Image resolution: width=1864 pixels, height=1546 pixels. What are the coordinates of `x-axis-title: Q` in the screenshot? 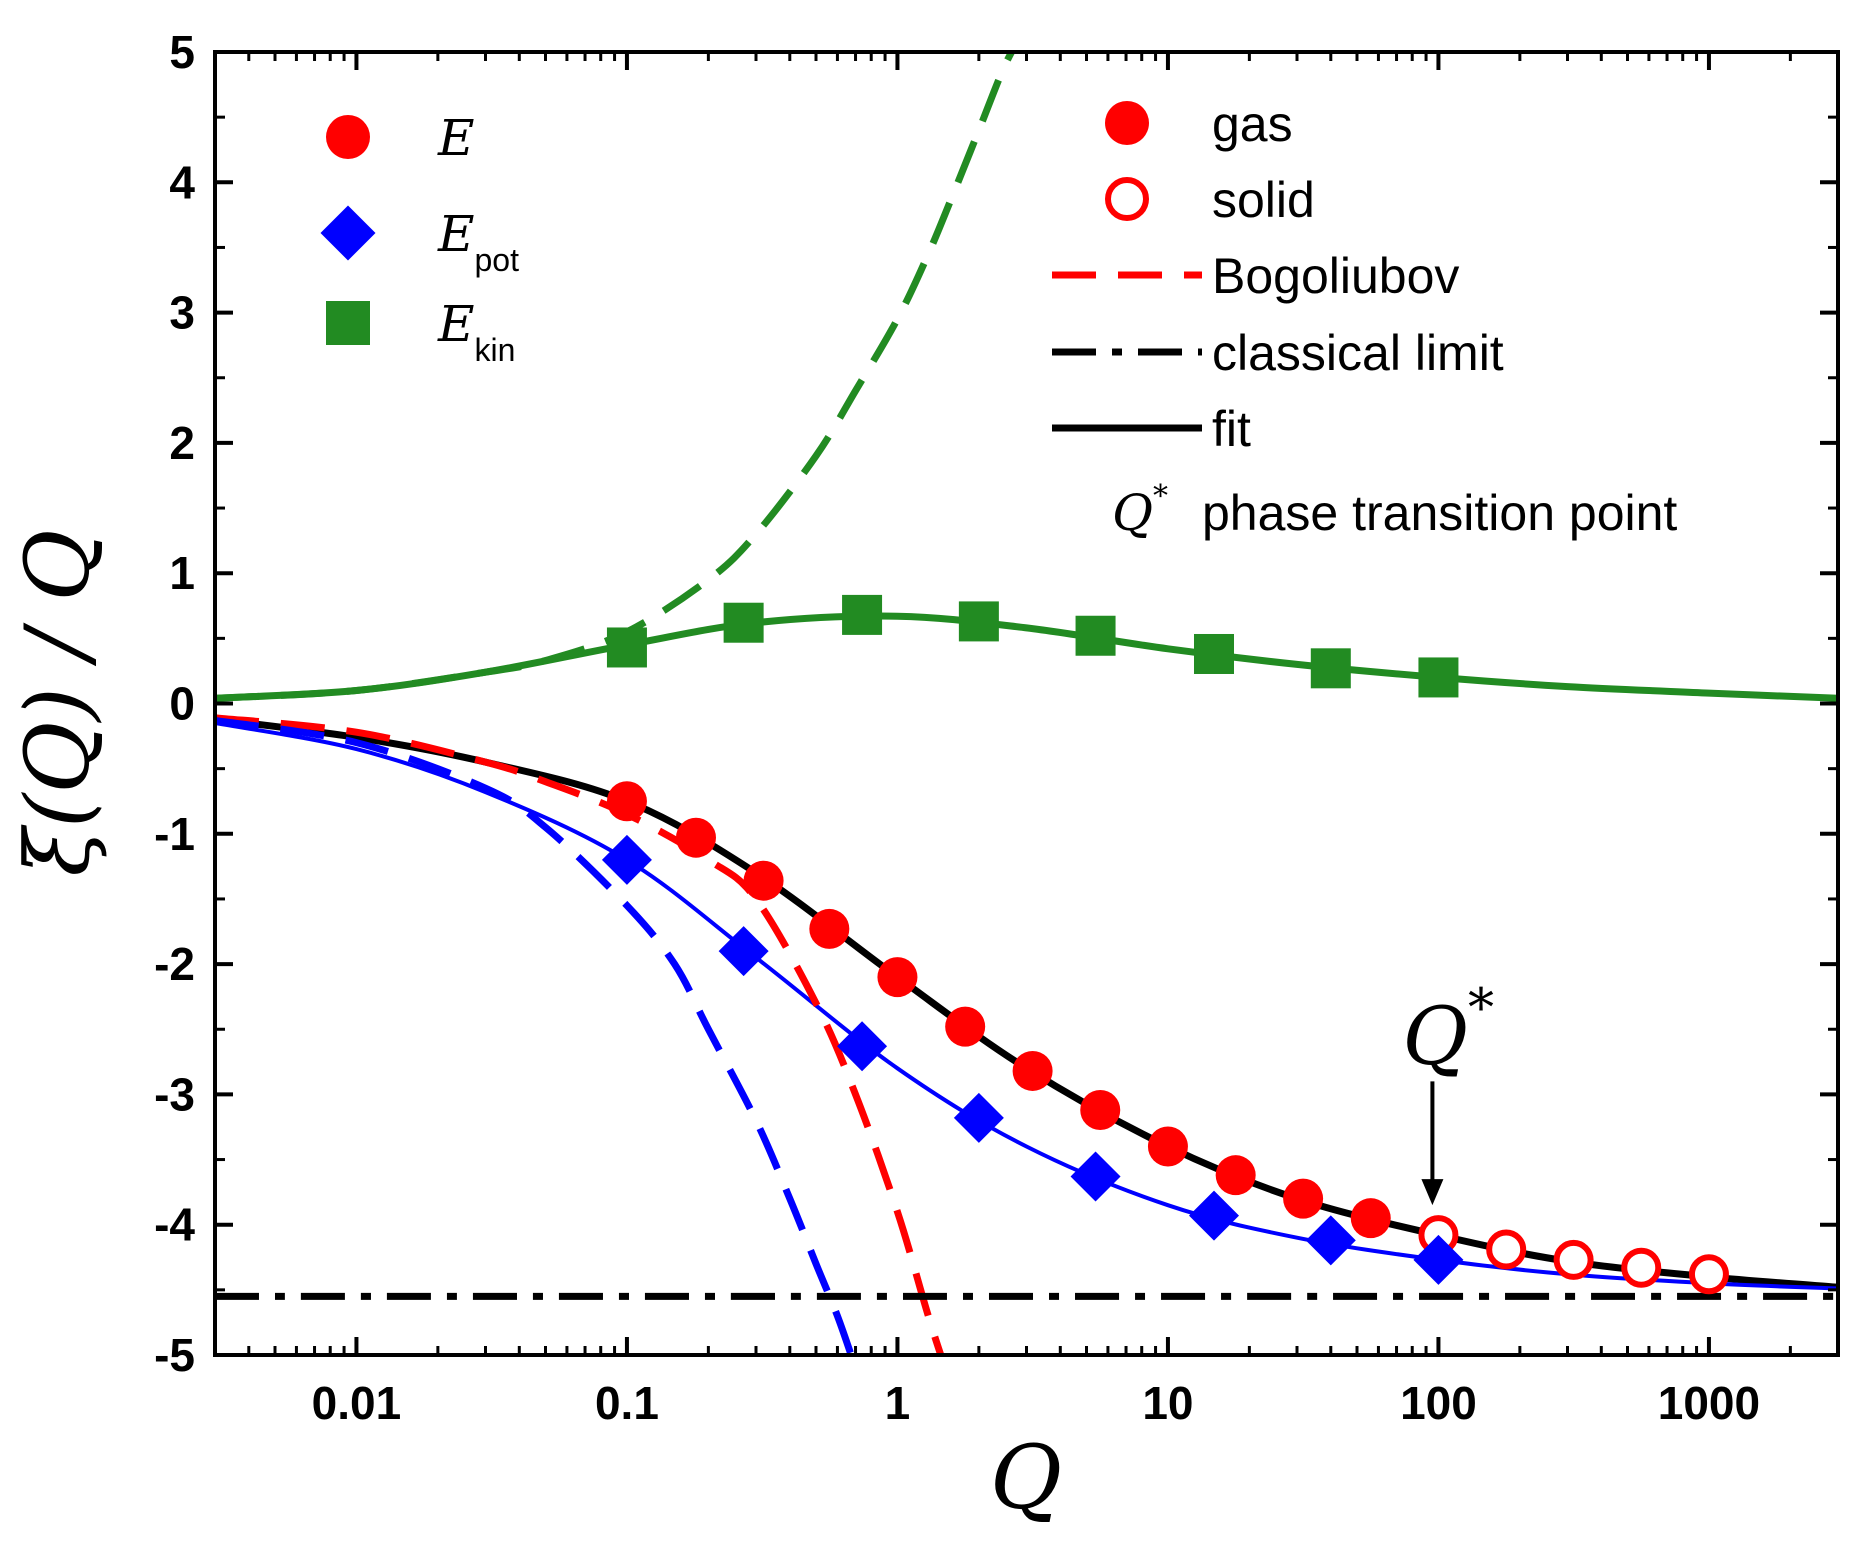 It's located at (1026, 1477).